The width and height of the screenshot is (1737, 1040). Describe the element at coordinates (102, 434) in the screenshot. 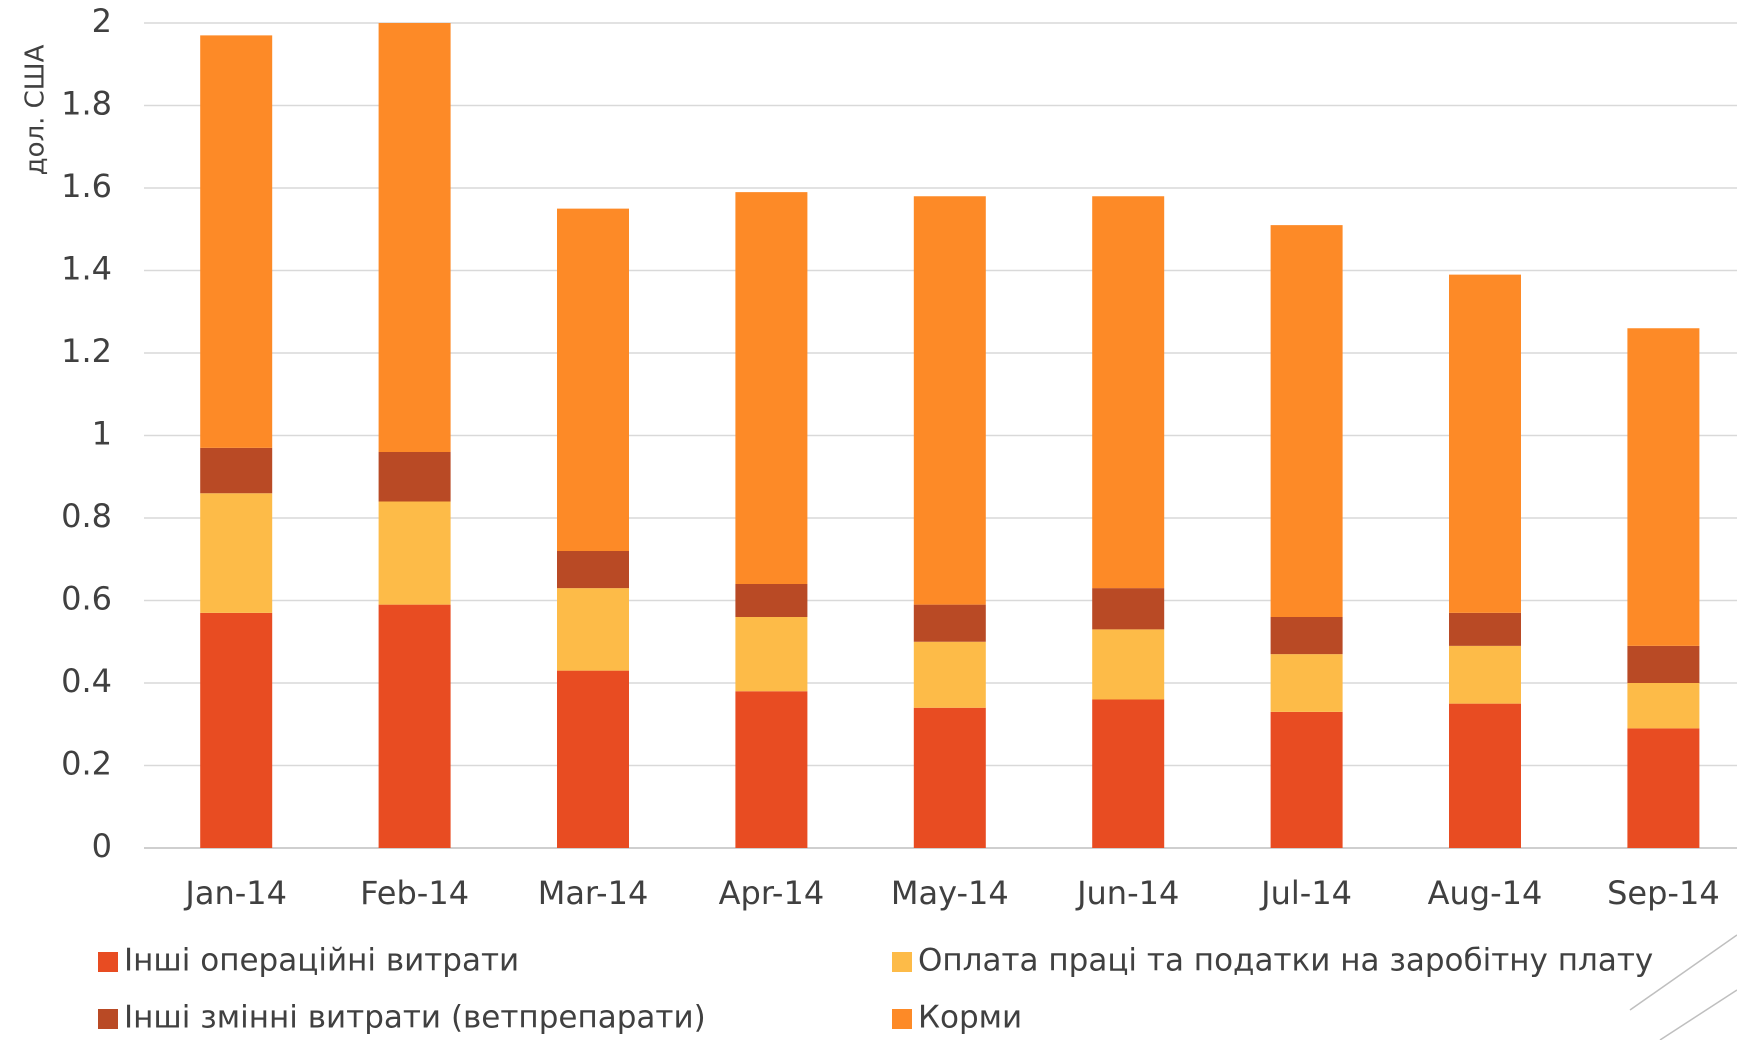

I see `y-tick-label: 1` at that location.